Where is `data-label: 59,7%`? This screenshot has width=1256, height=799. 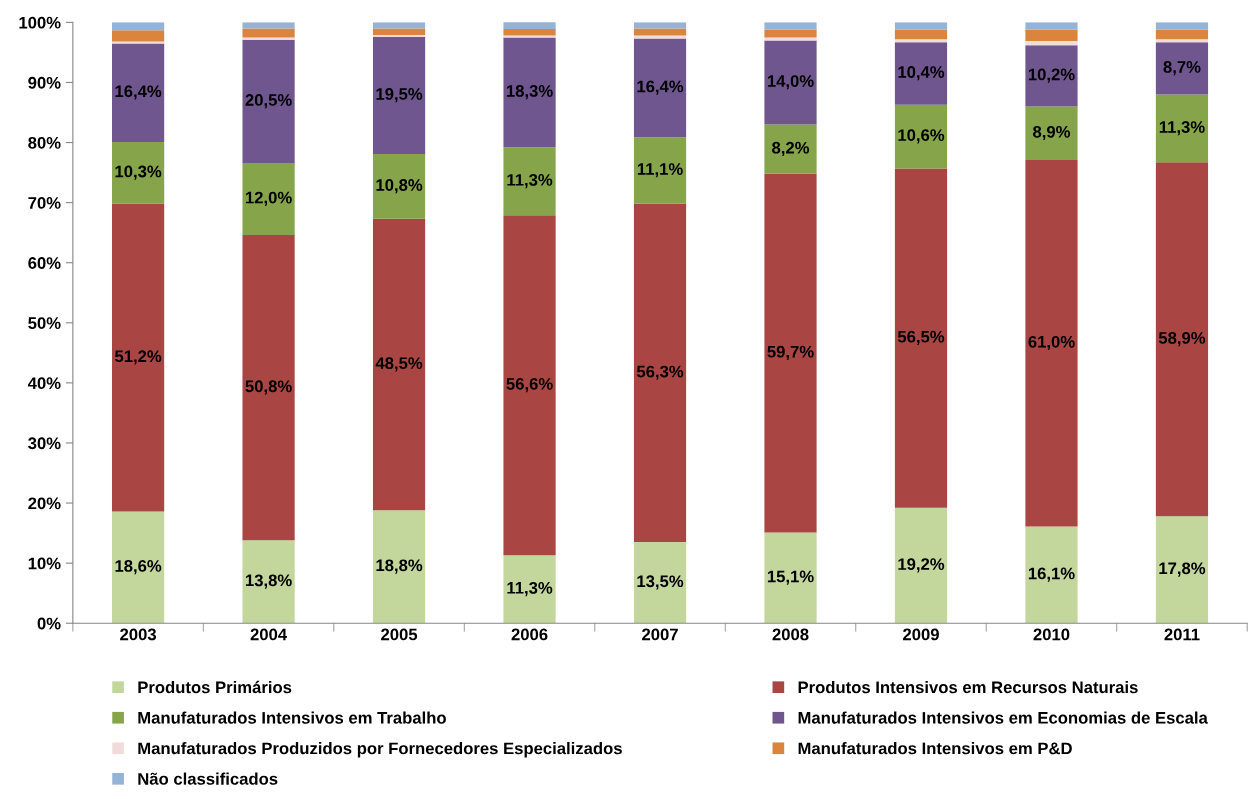
data-label: 59,7% is located at coordinates (790, 353).